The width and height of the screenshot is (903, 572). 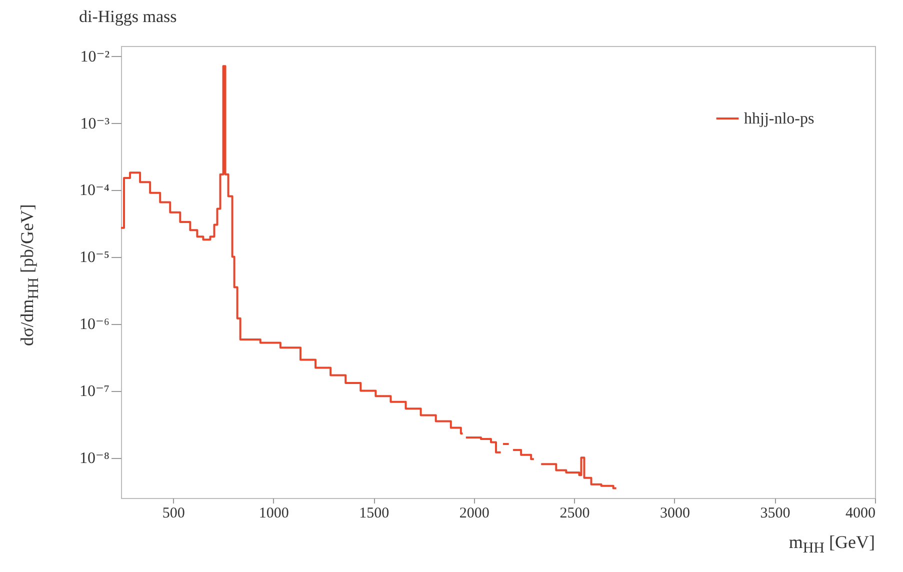 What do you see at coordinates (94, 459) in the screenshot?
I see `y-tick-label: 10⁻⁸` at bounding box center [94, 459].